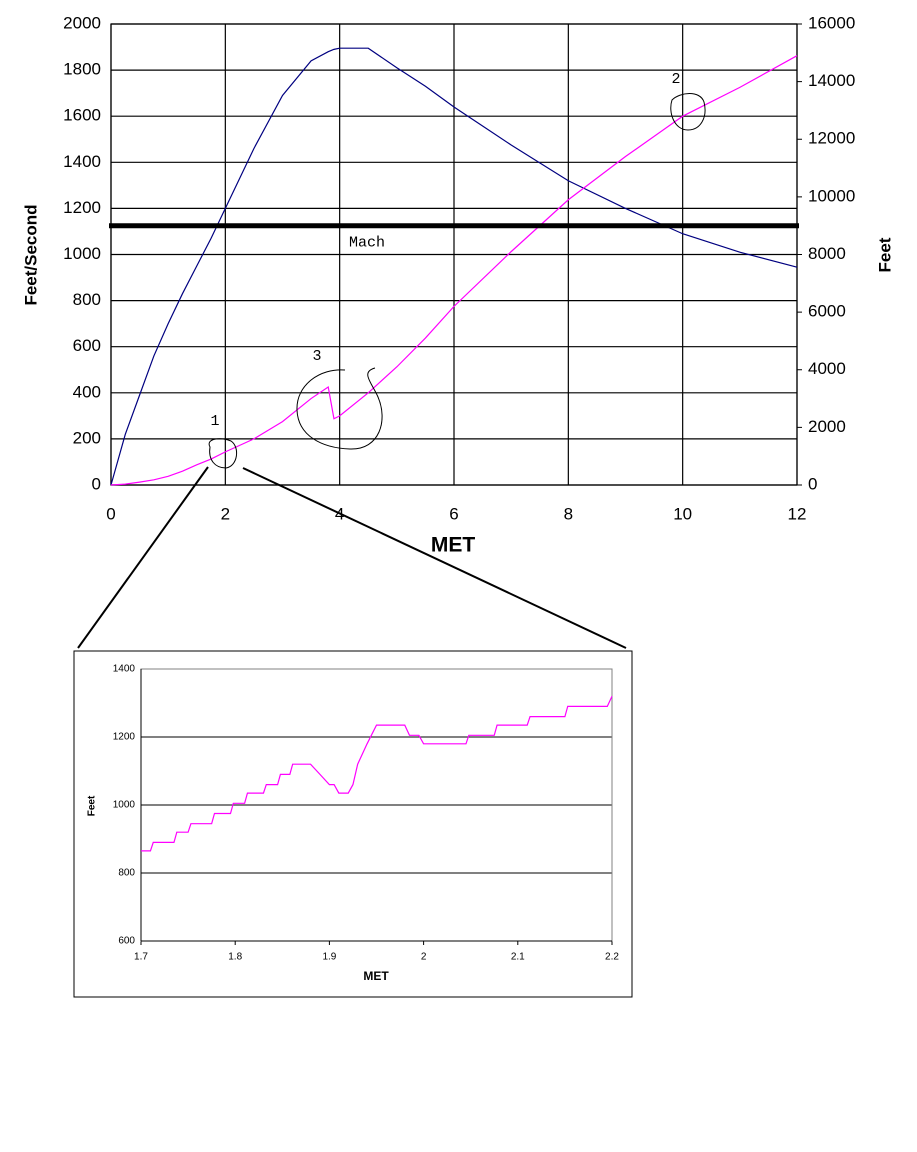  I want to click on annotation: 2, so click(675, 79).